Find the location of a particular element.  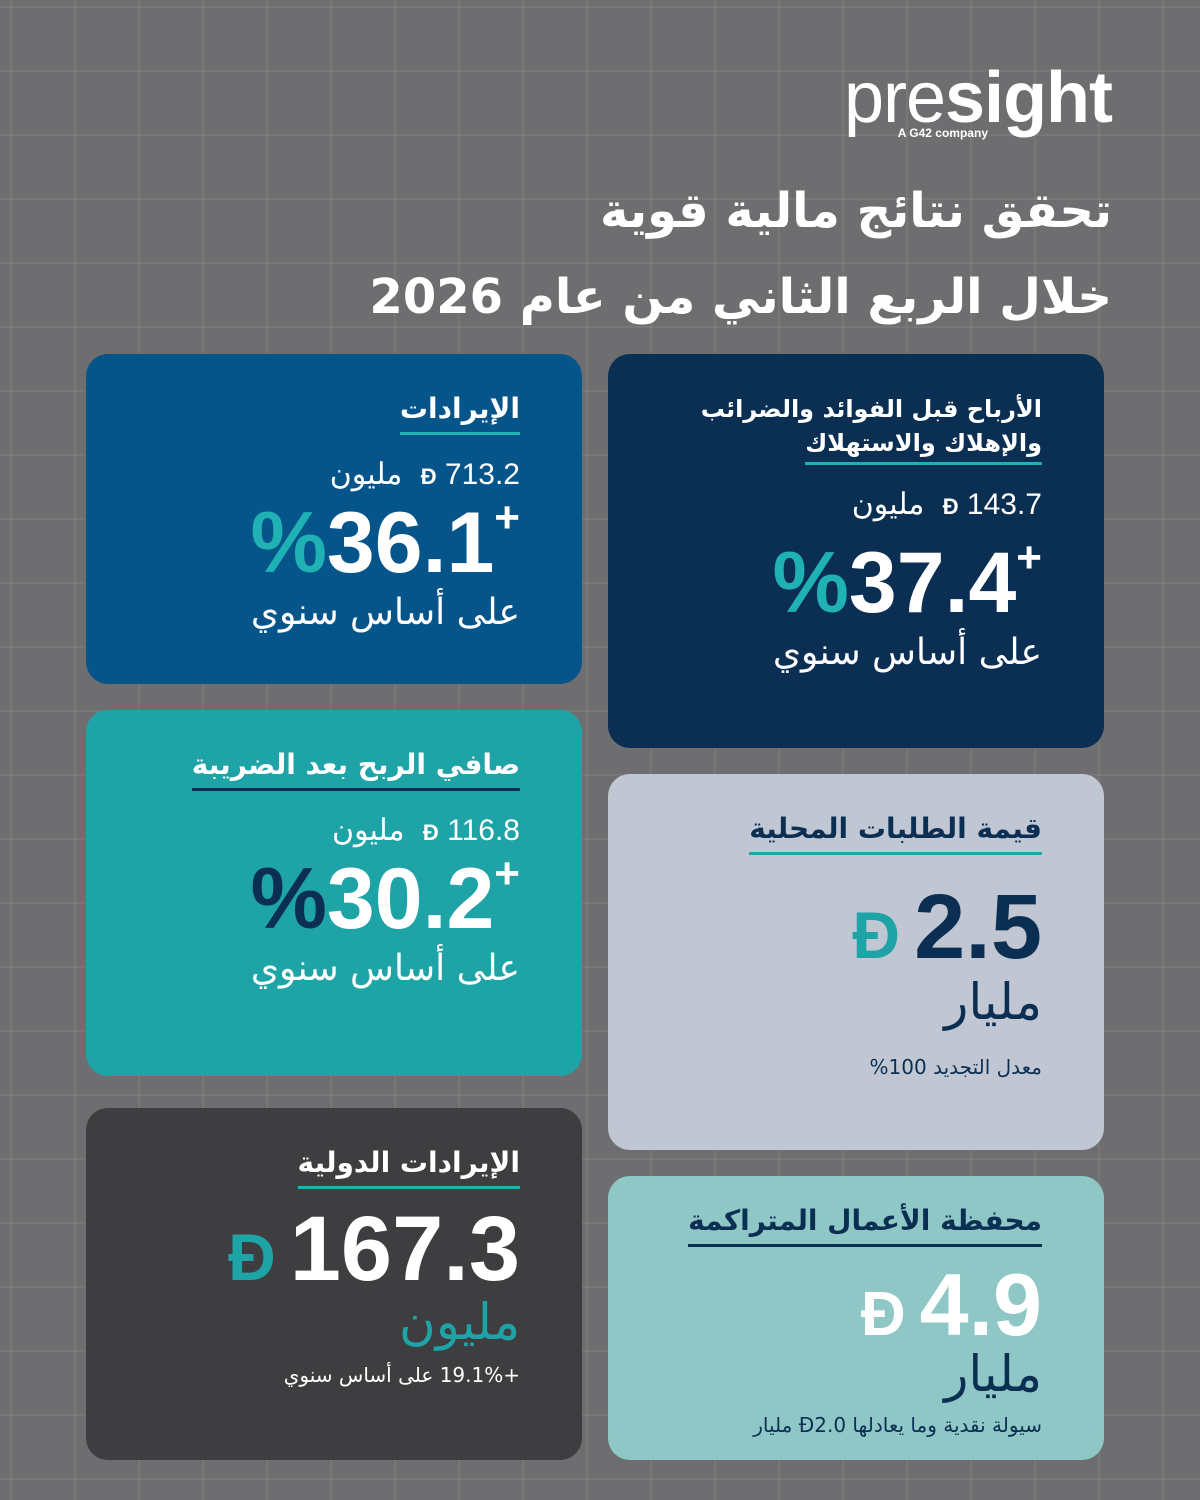

revenue-title: الإيرادات is located at coordinates (459, 412).